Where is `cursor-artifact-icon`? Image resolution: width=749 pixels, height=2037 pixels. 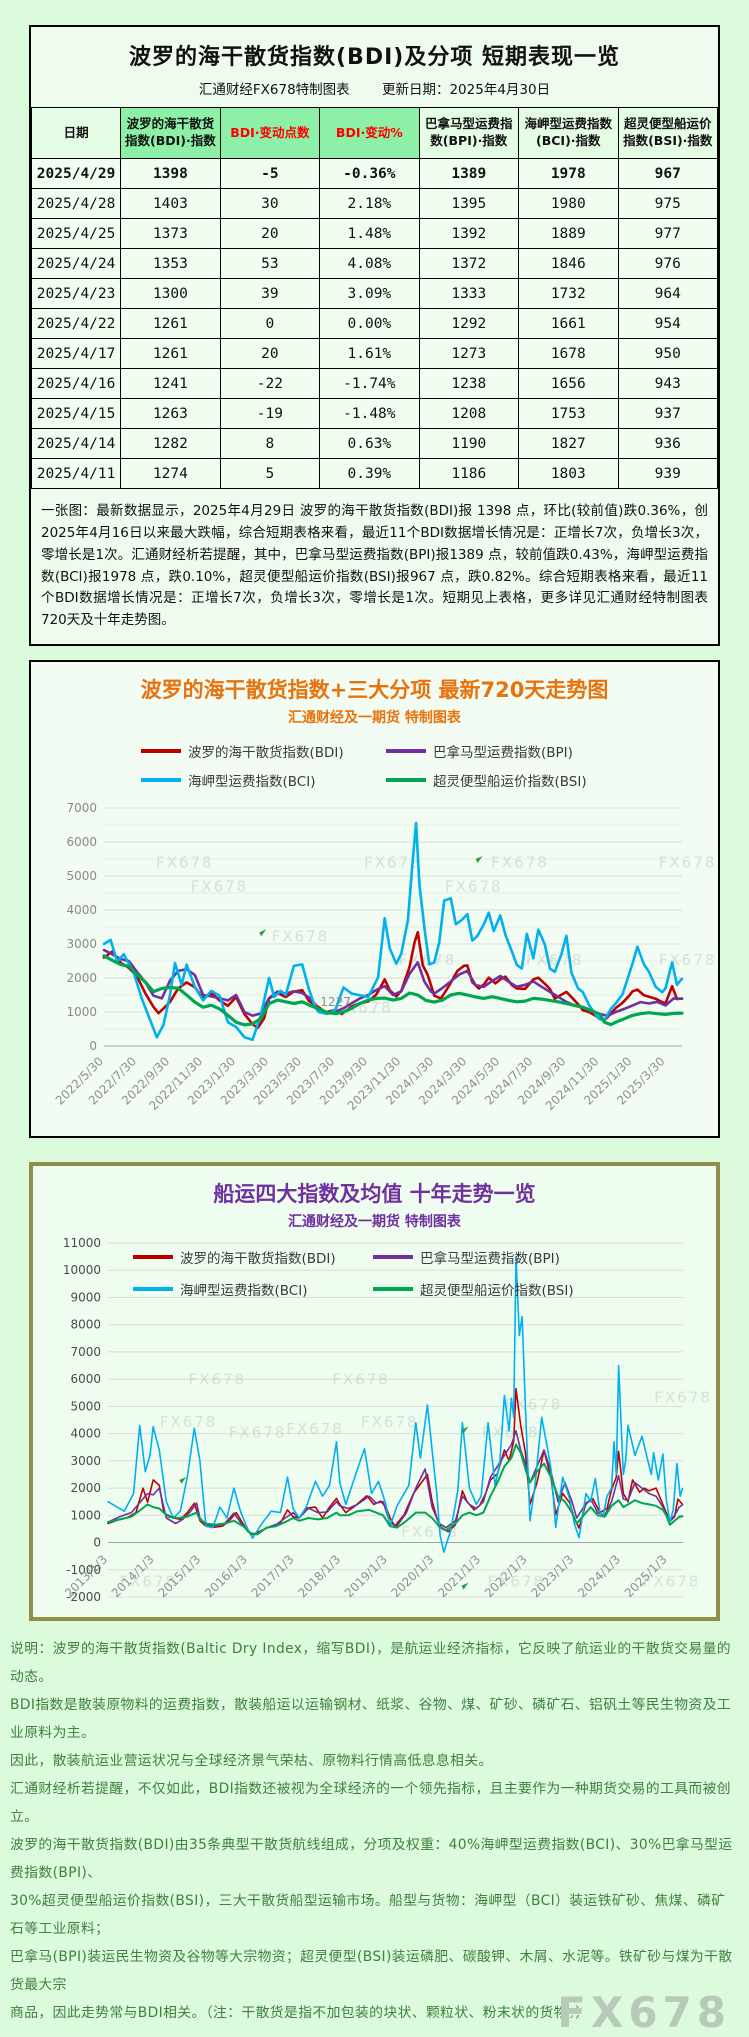
cursor-artifact-icon is located at coordinates (183, 1481).